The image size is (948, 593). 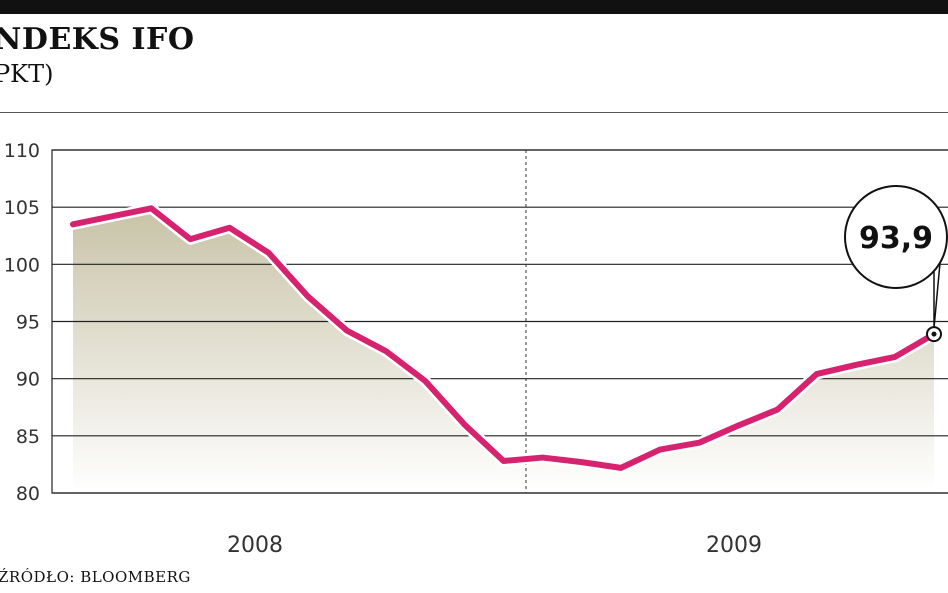 What do you see at coordinates (22, 151) in the screenshot?
I see `y-tick-label: 110` at bounding box center [22, 151].